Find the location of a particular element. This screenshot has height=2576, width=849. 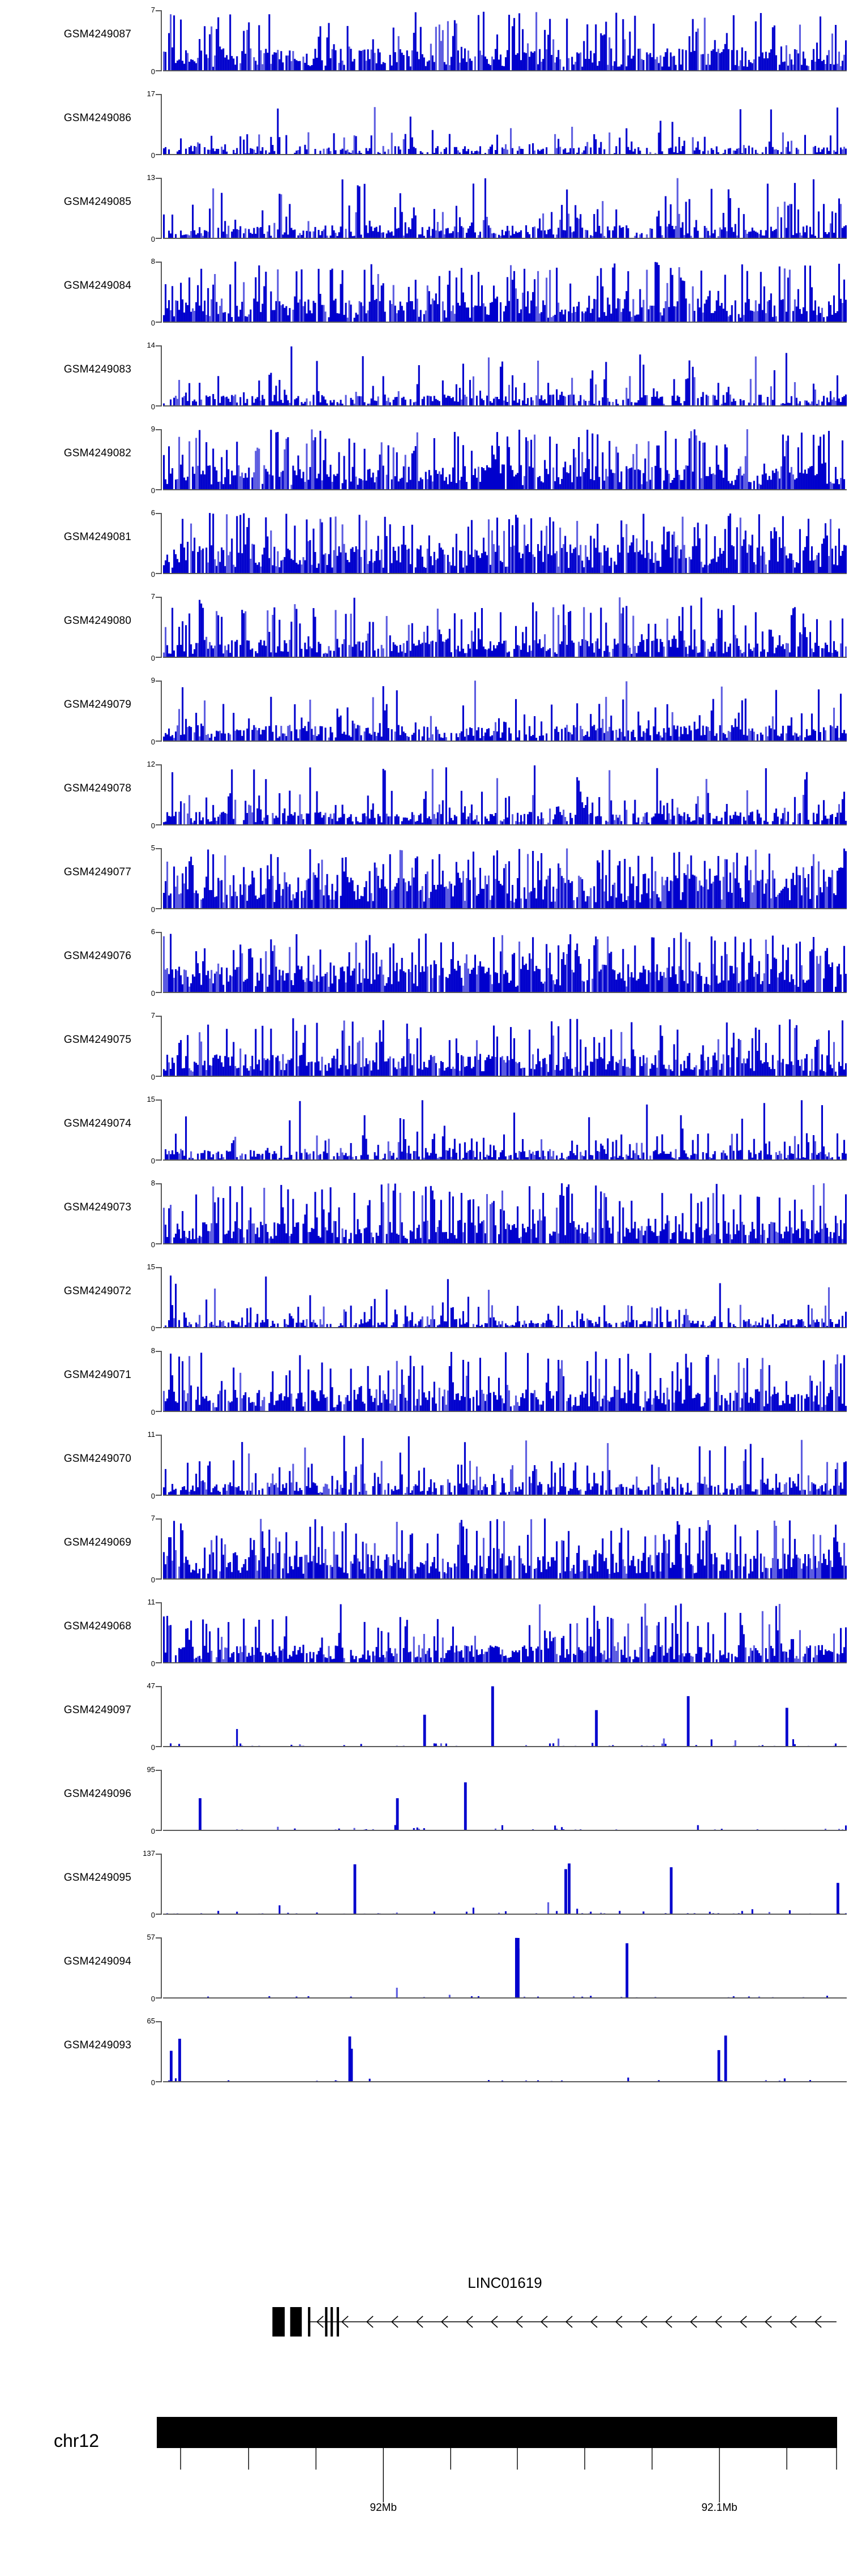

coverage-track-row: GSM4249078 12 0 is located at coordinates (424, 796).